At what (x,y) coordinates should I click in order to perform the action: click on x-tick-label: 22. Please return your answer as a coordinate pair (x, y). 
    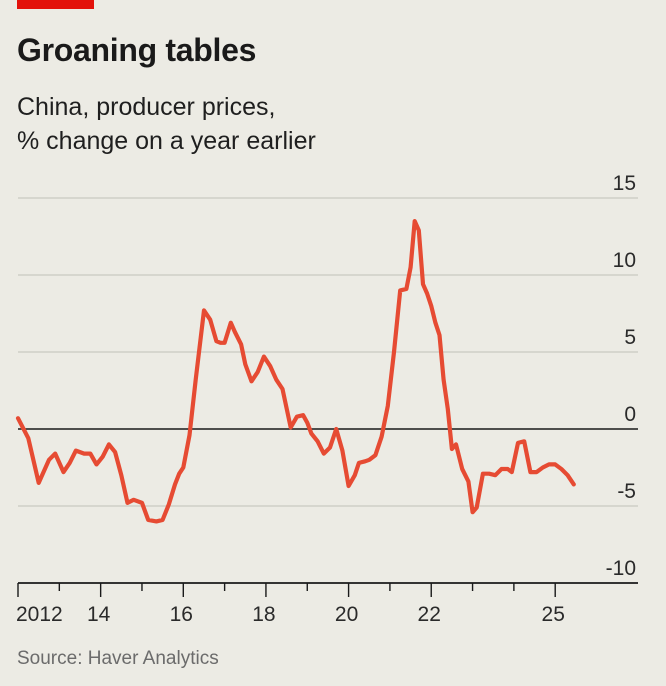
    Looking at the image, I should click on (429, 614).